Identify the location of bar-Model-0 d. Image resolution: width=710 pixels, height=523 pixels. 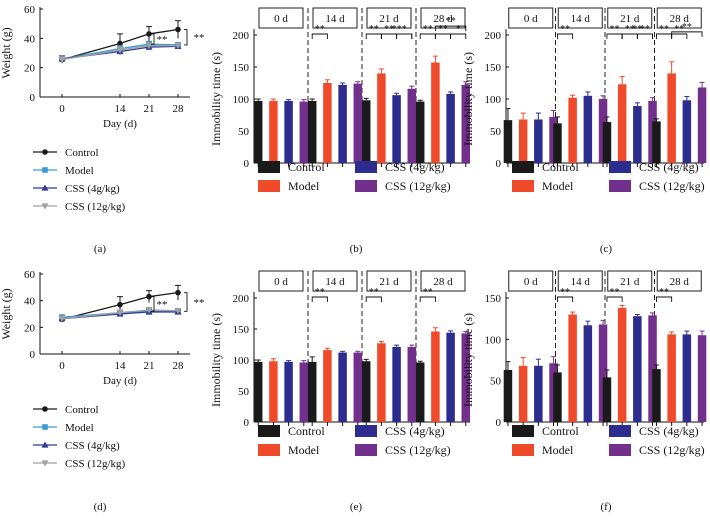
(273, 131).